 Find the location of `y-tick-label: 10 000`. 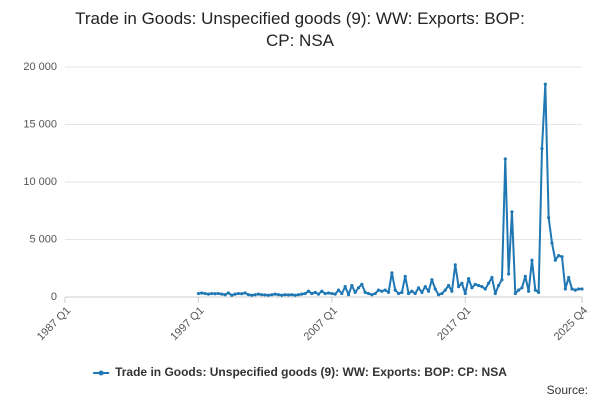

y-tick-label: 10 000 is located at coordinates (40, 182).